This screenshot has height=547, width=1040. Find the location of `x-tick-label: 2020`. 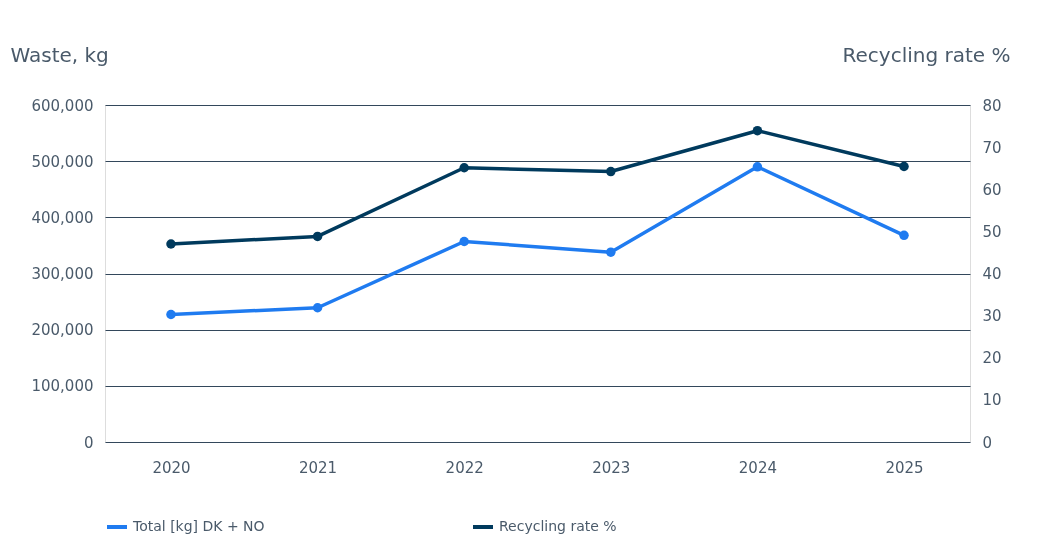

x-tick-label: 2020 is located at coordinates (171, 467).